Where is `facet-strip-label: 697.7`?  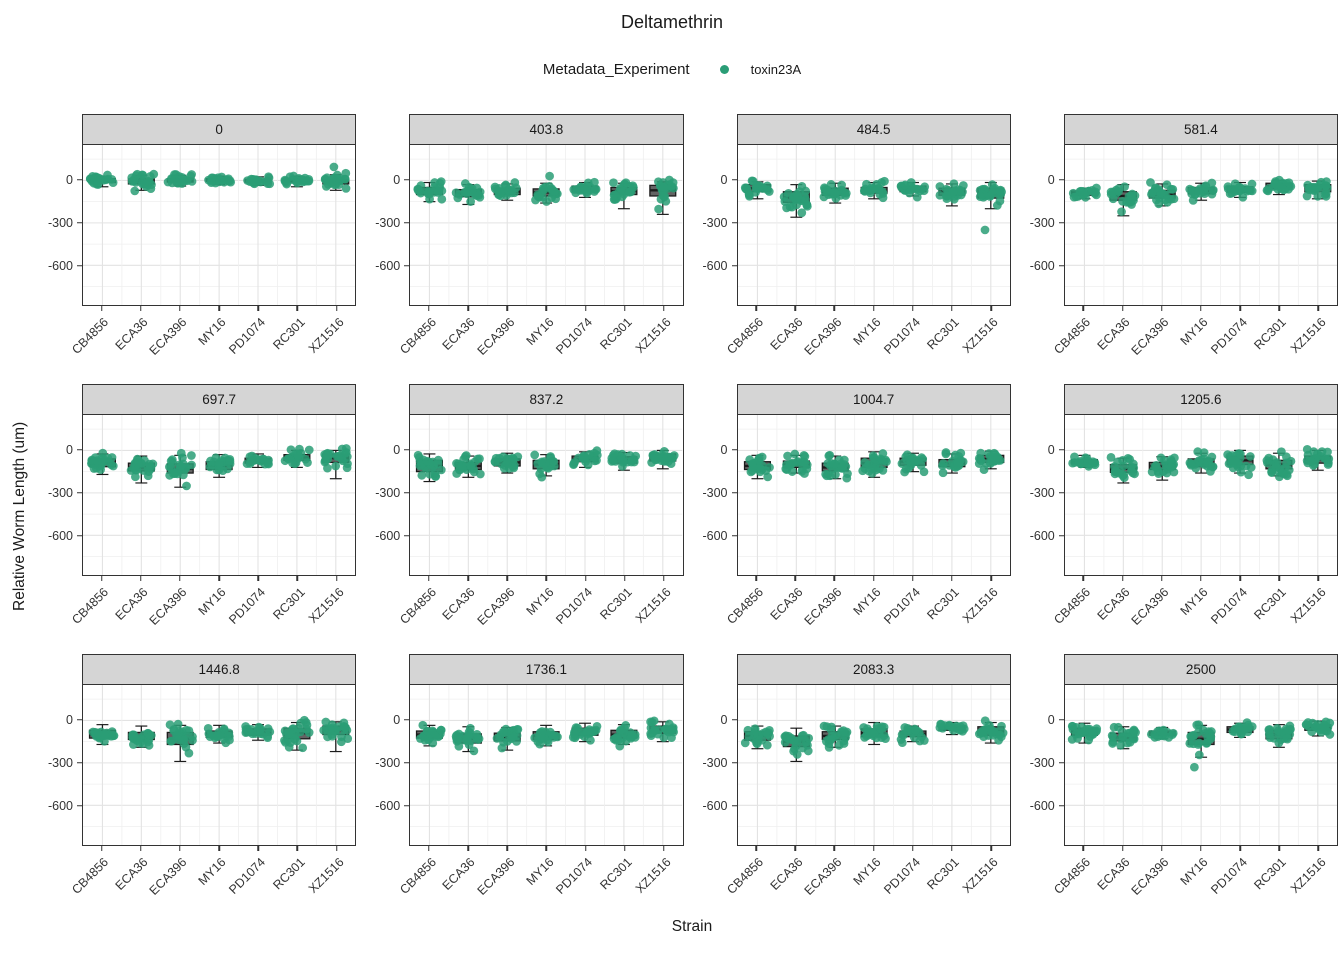
facet-strip-label: 697.7 is located at coordinates (219, 399).